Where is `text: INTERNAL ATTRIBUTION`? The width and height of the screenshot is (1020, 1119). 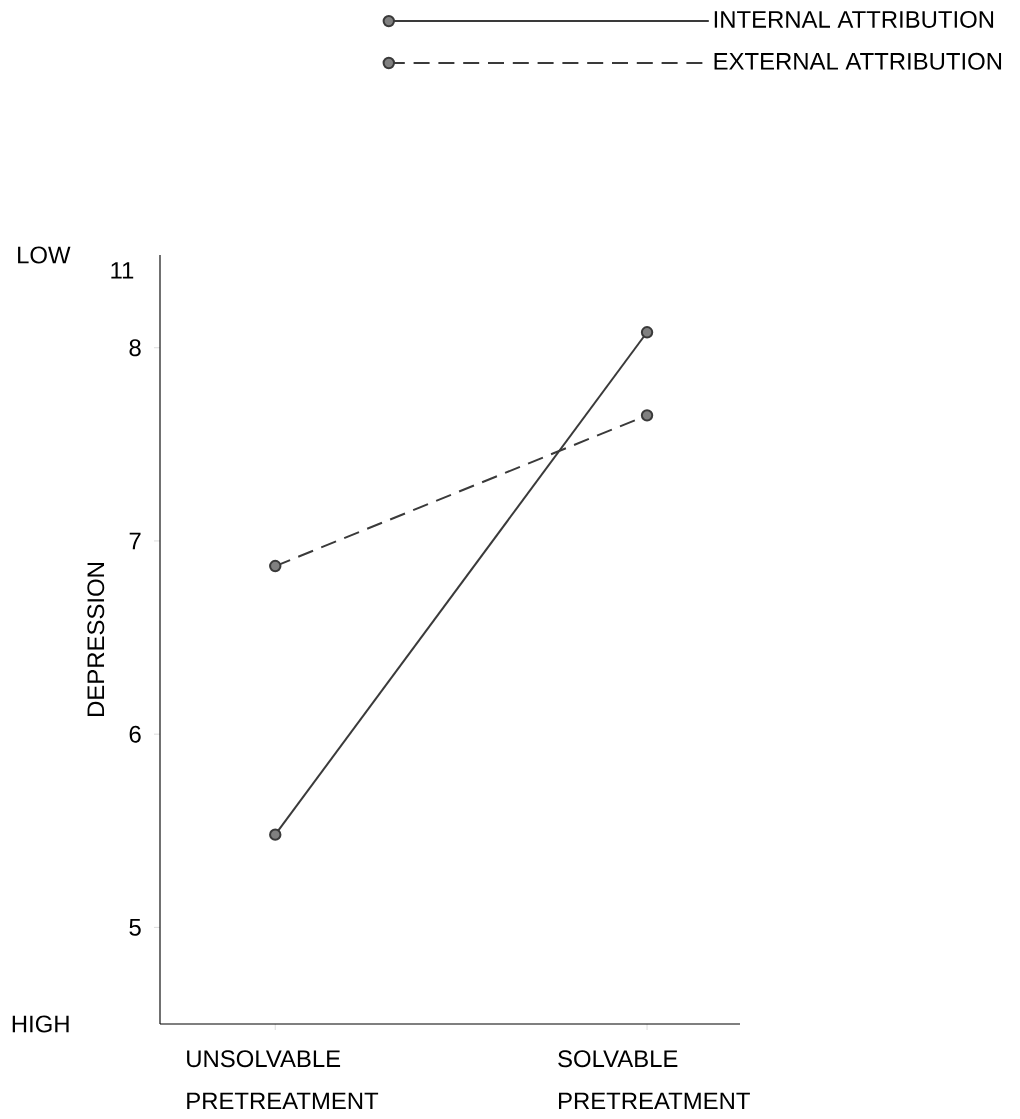
text: INTERNAL ATTRIBUTION is located at coordinates (854, 19).